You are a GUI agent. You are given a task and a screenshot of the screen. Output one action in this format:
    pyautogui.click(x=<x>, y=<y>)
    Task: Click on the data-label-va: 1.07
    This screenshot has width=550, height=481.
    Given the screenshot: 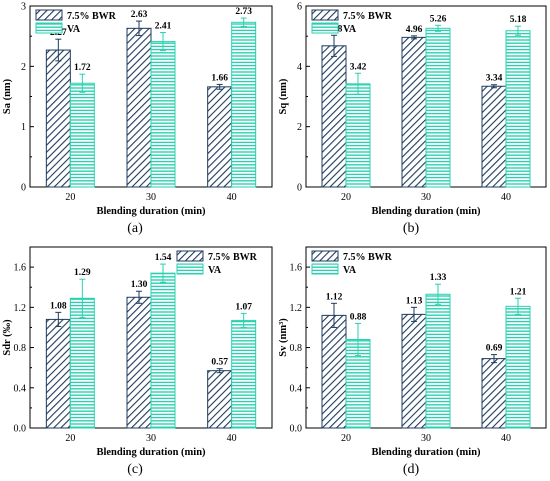 What is the action you would take?
    pyautogui.click(x=243, y=307)
    